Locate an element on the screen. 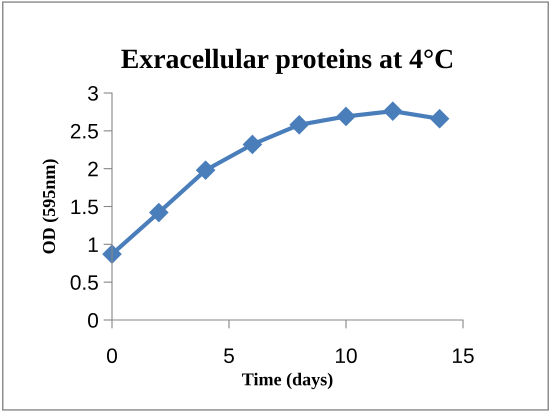 The image size is (551, 412). y-tick-label: 1 is located at coordinates (93, 245).